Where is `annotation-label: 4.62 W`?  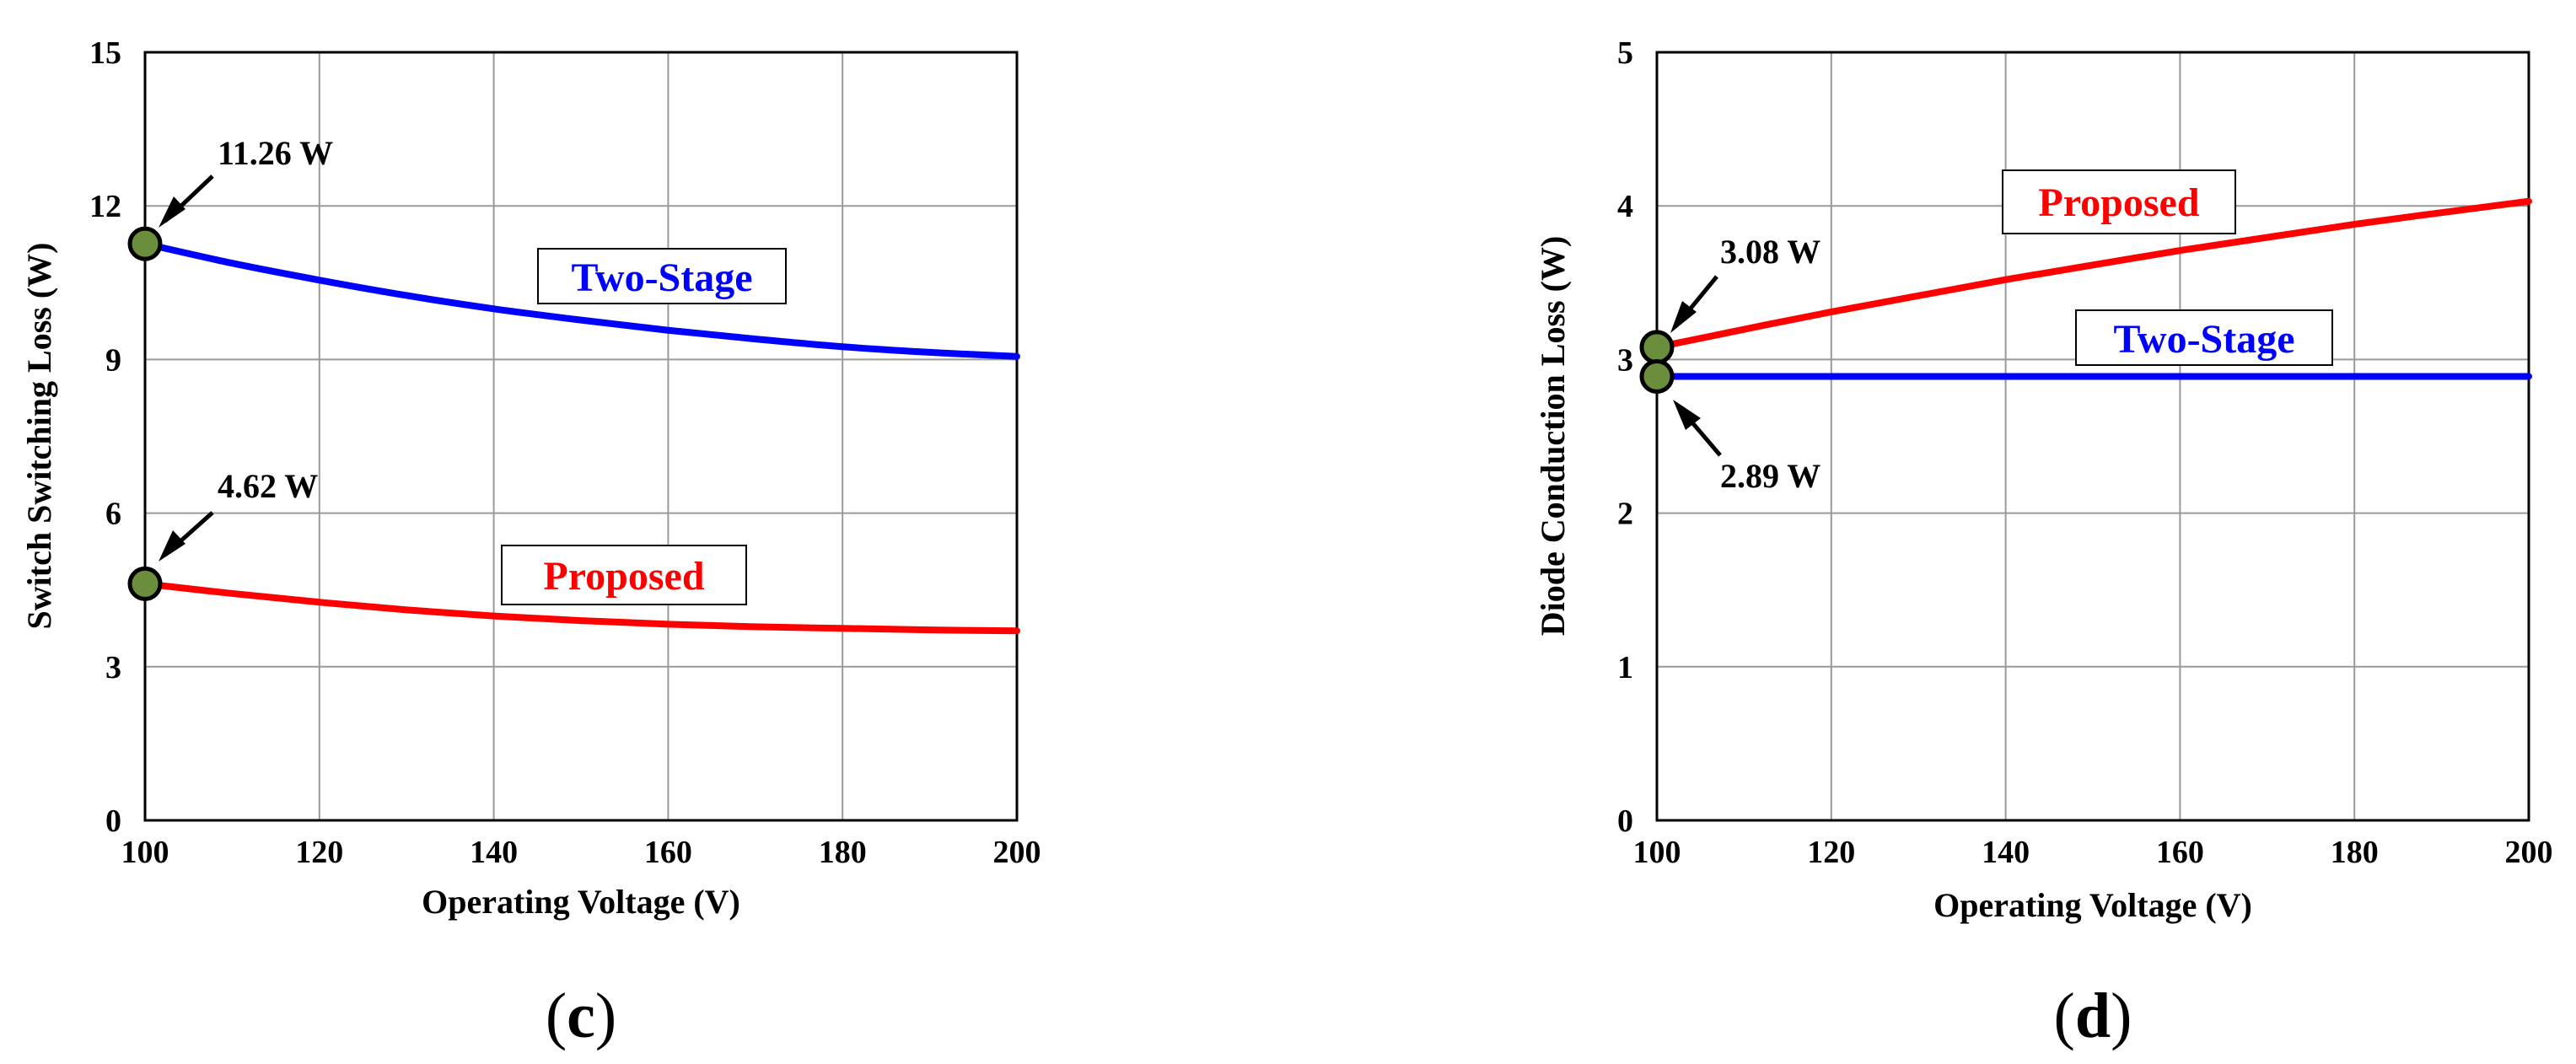
annotation-label: 4.62 W is located at coordinates (268, 486).